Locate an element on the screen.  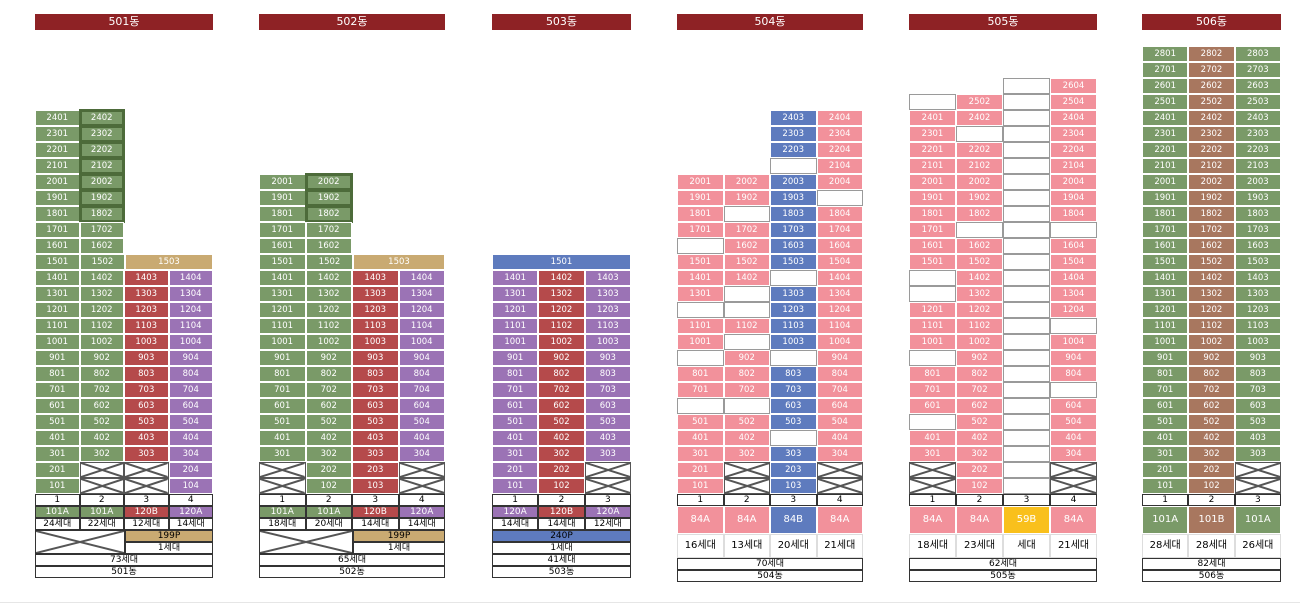
unit-cell: 1302 is located at coordinates (101, 294).